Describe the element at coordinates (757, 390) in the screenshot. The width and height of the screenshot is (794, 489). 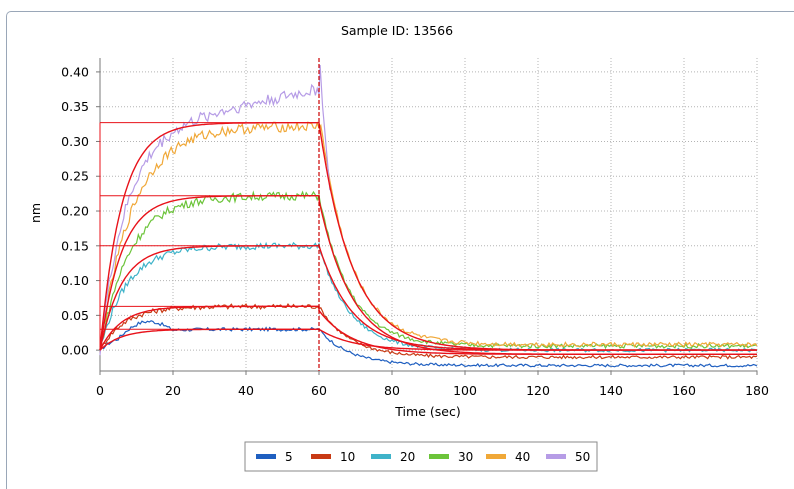
I see `x-tick-label: 180` at that location.